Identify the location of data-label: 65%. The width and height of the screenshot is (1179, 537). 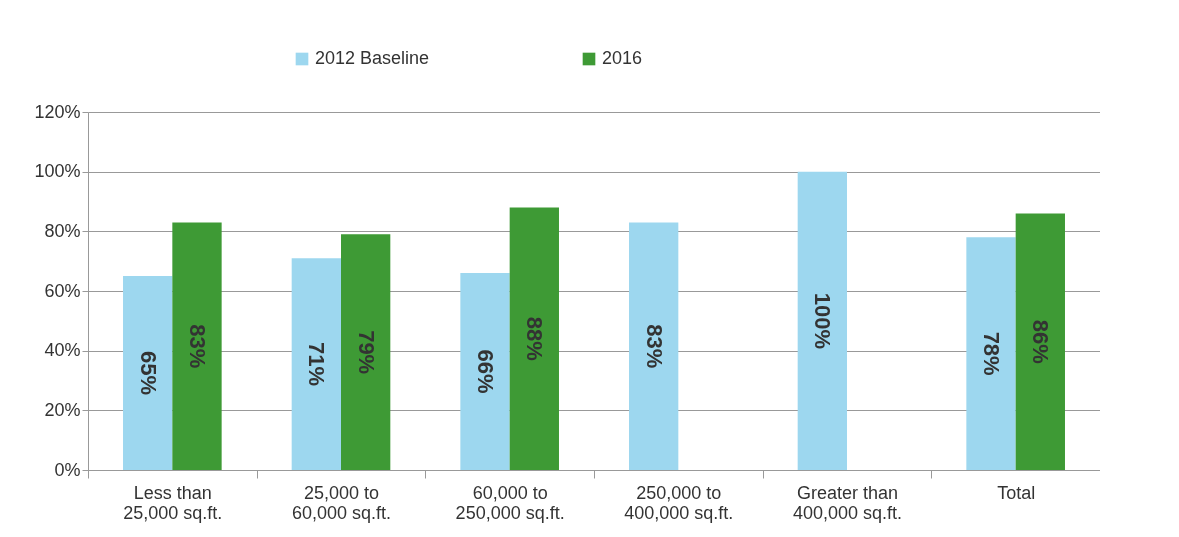
(148, 373).